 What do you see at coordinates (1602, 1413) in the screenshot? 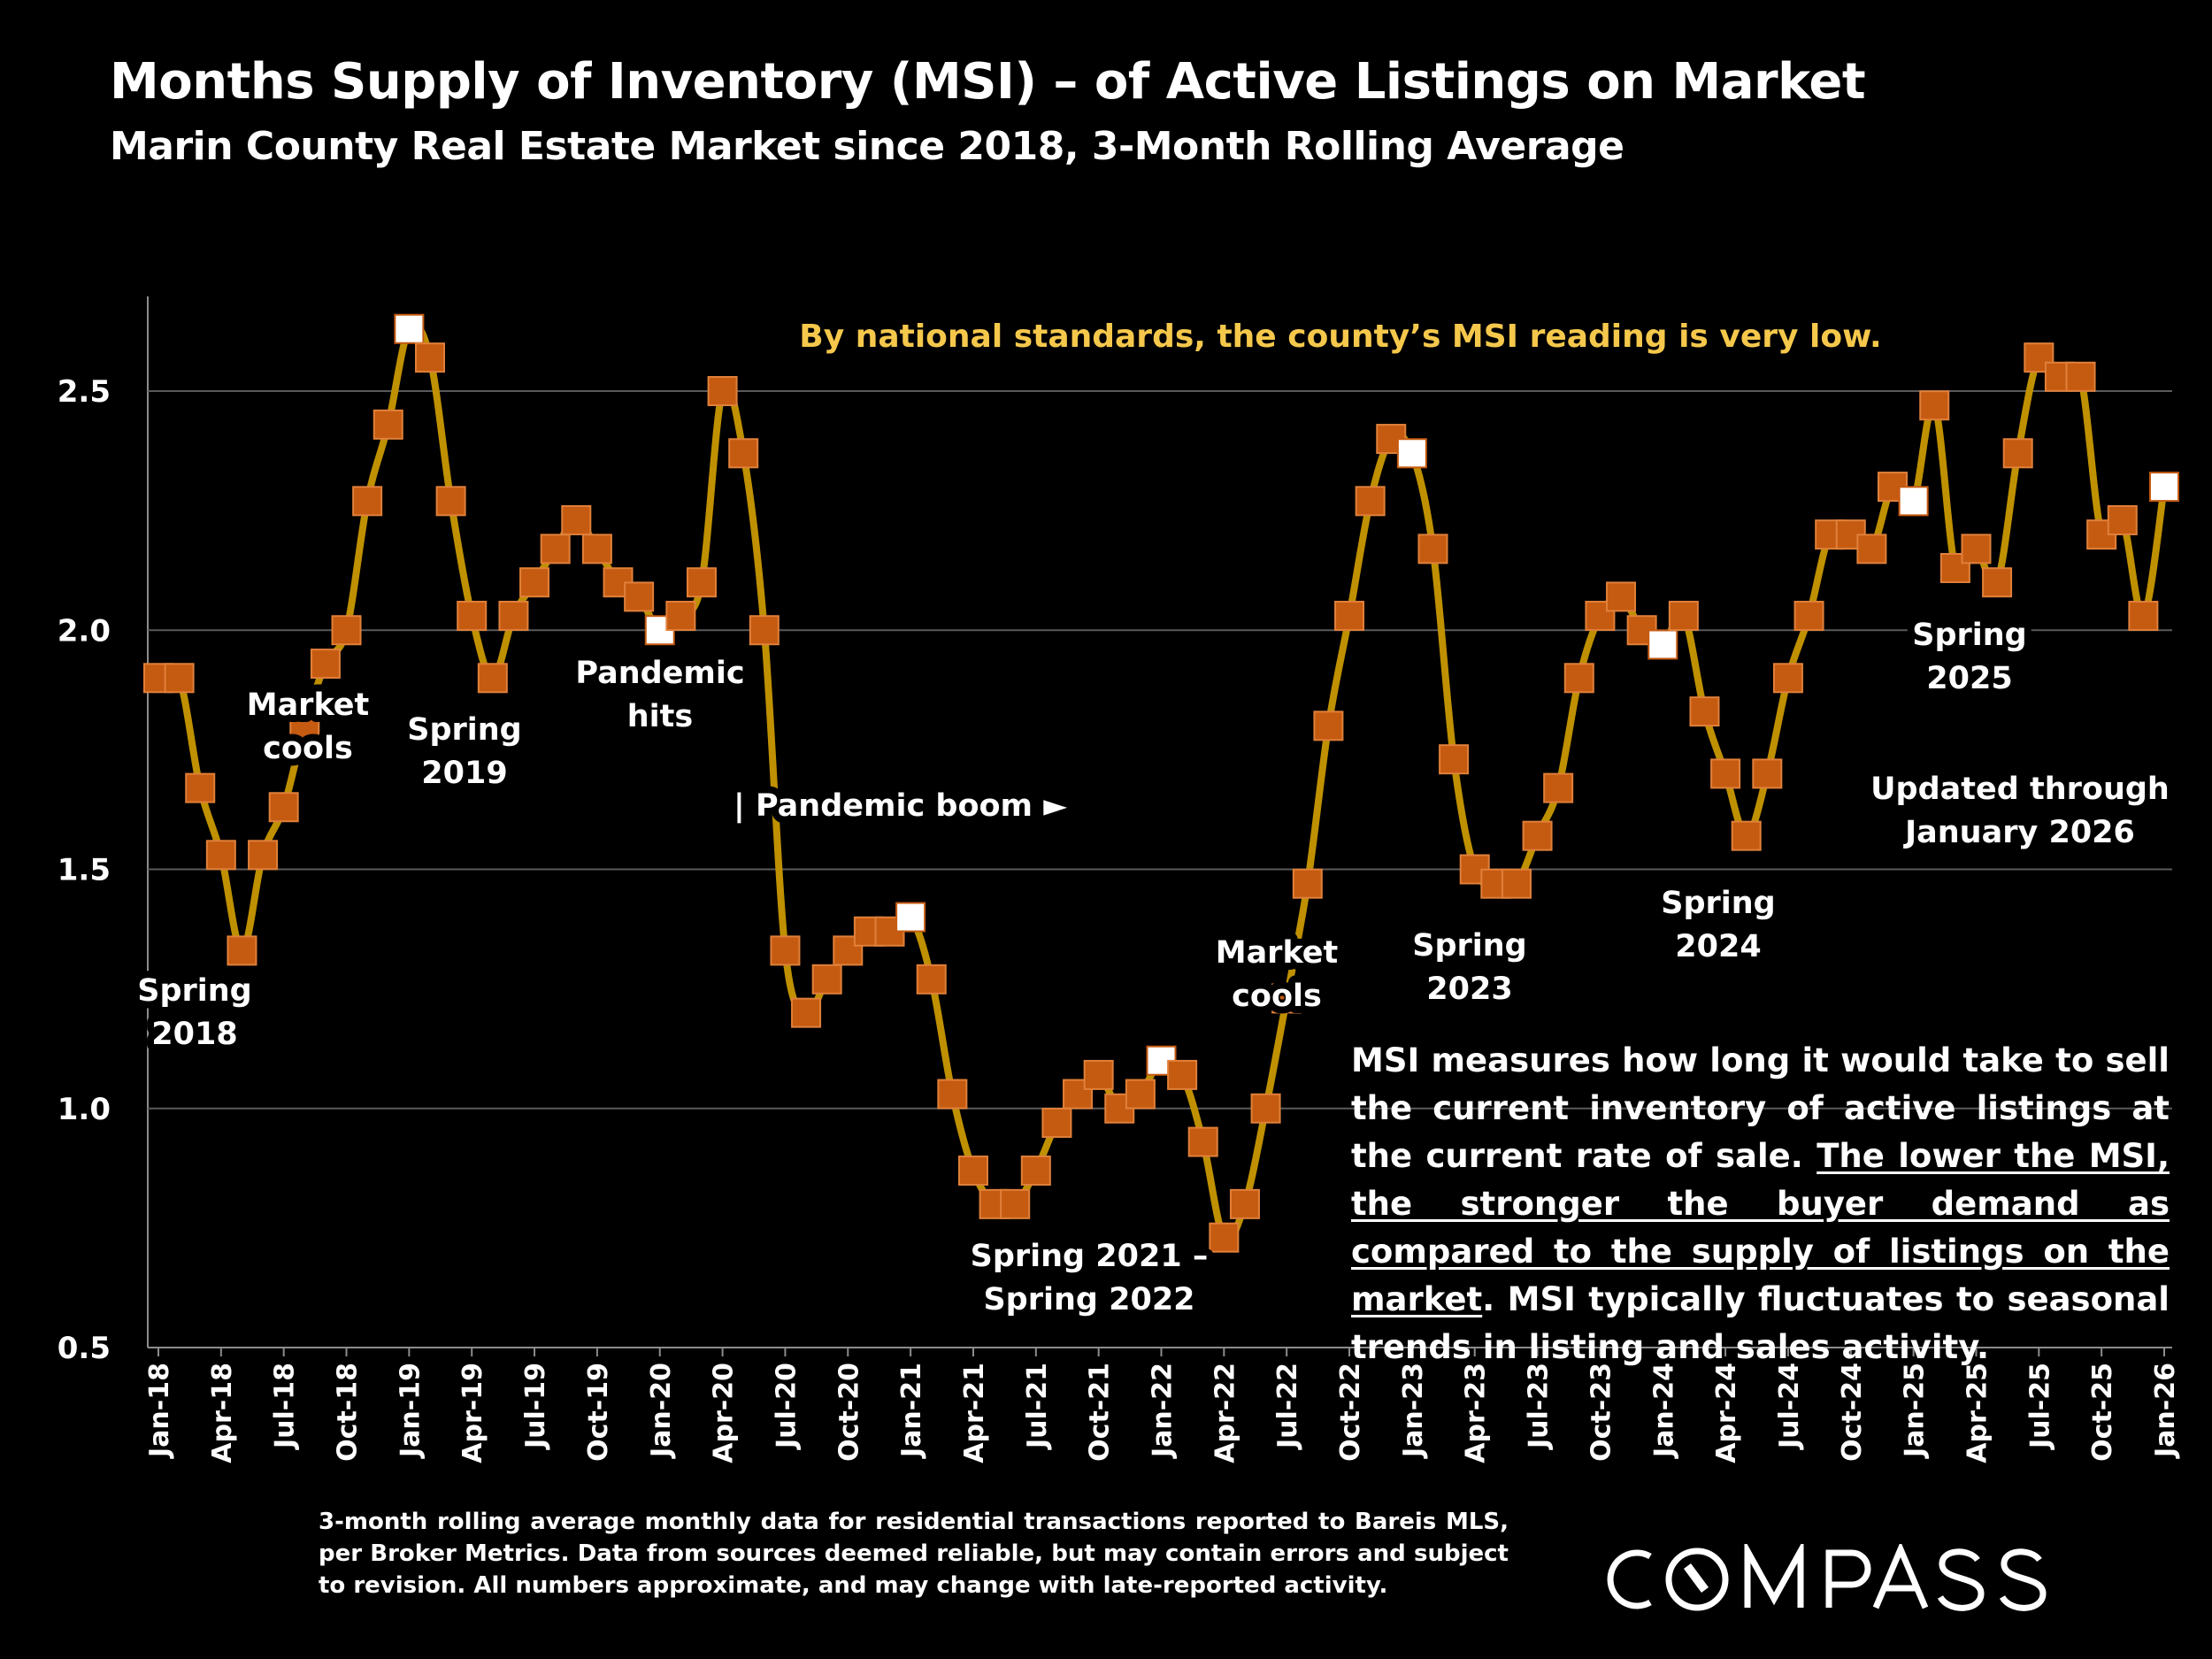
I see `x-tick-label: Oct-23` at bounding box center [1602, 1413].